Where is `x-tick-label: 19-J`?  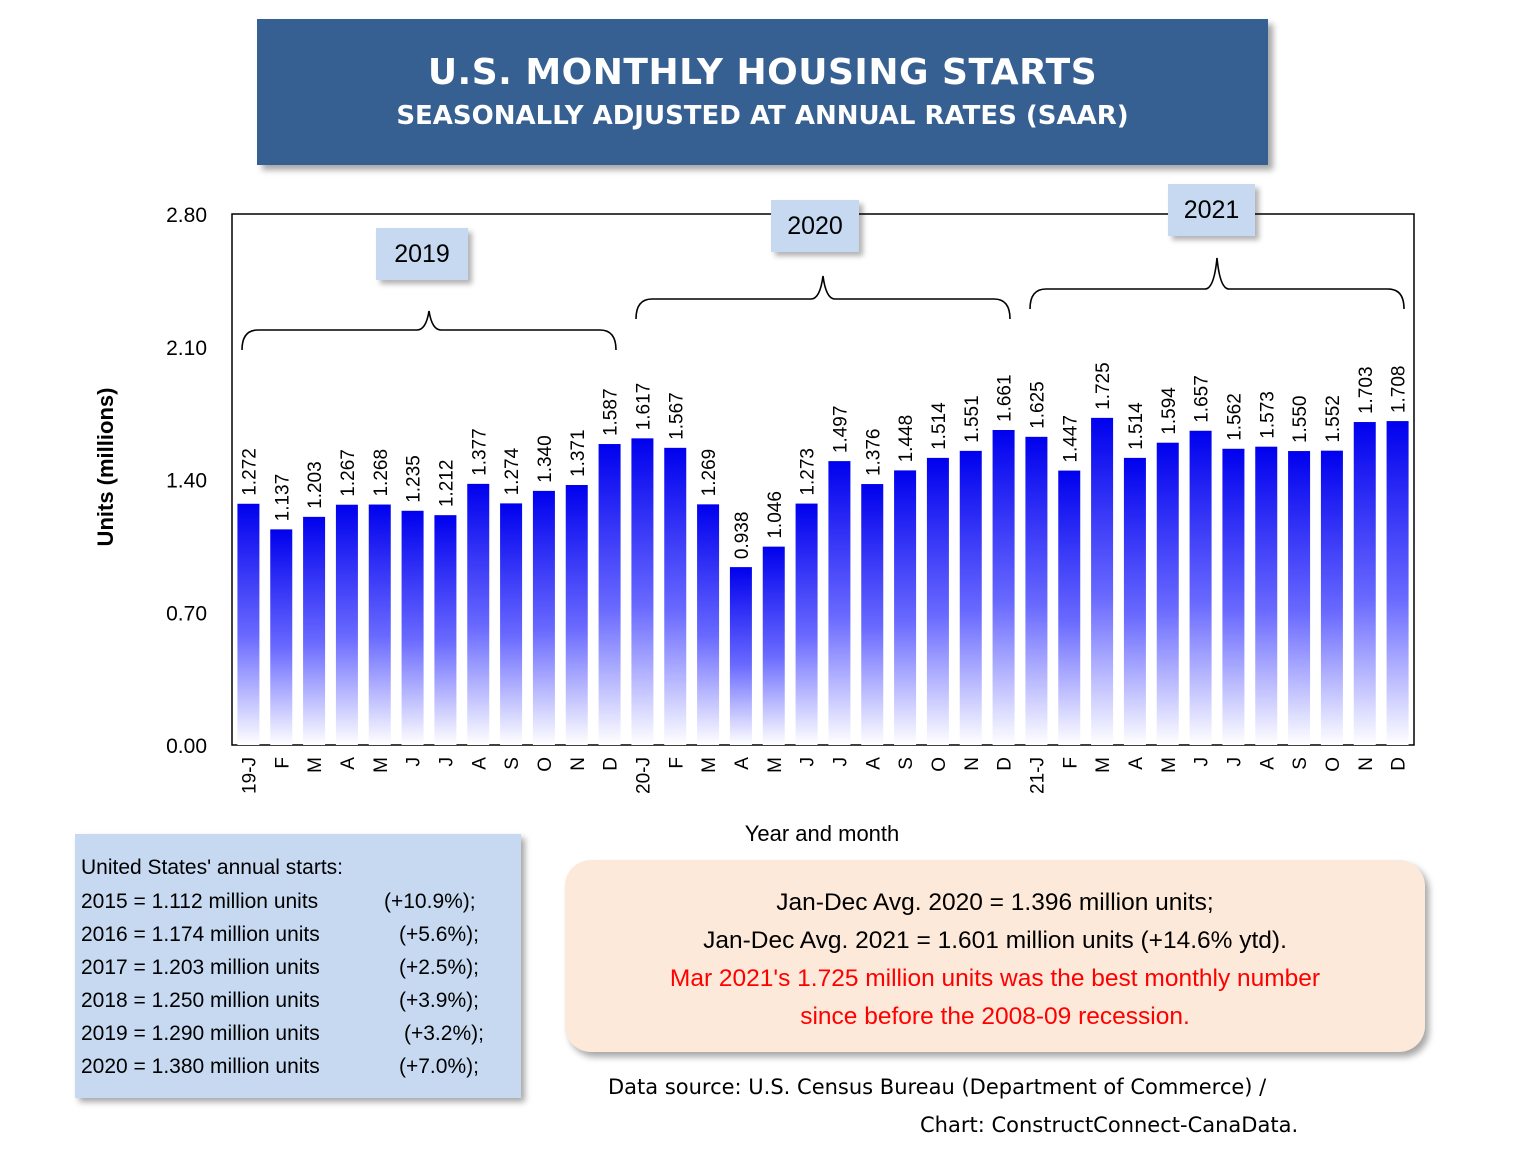 x-tick-label: 19-J is located at coordinates (249, 775).